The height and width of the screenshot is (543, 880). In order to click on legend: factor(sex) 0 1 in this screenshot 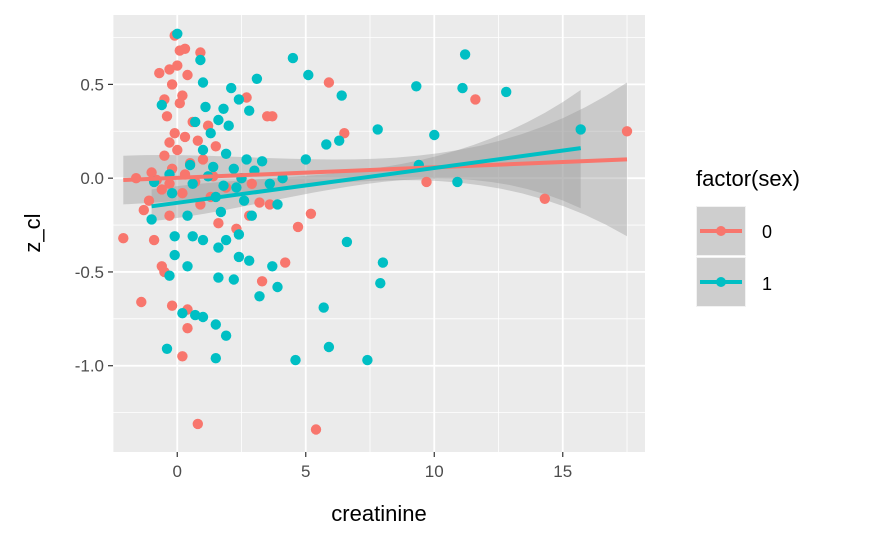, I will do `click(748, 236)`.